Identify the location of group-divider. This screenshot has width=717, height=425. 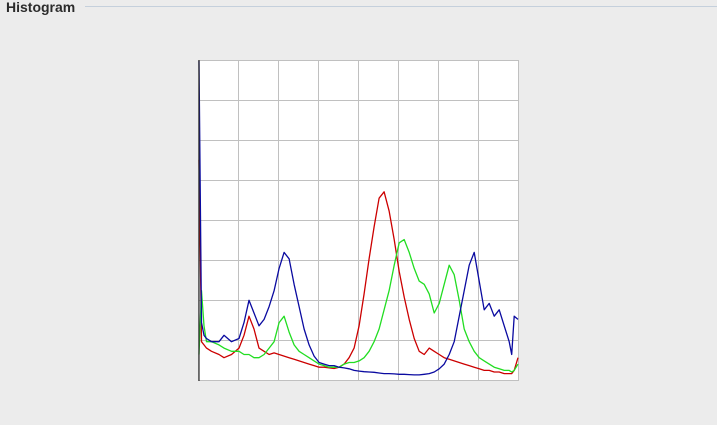
(401, 6).